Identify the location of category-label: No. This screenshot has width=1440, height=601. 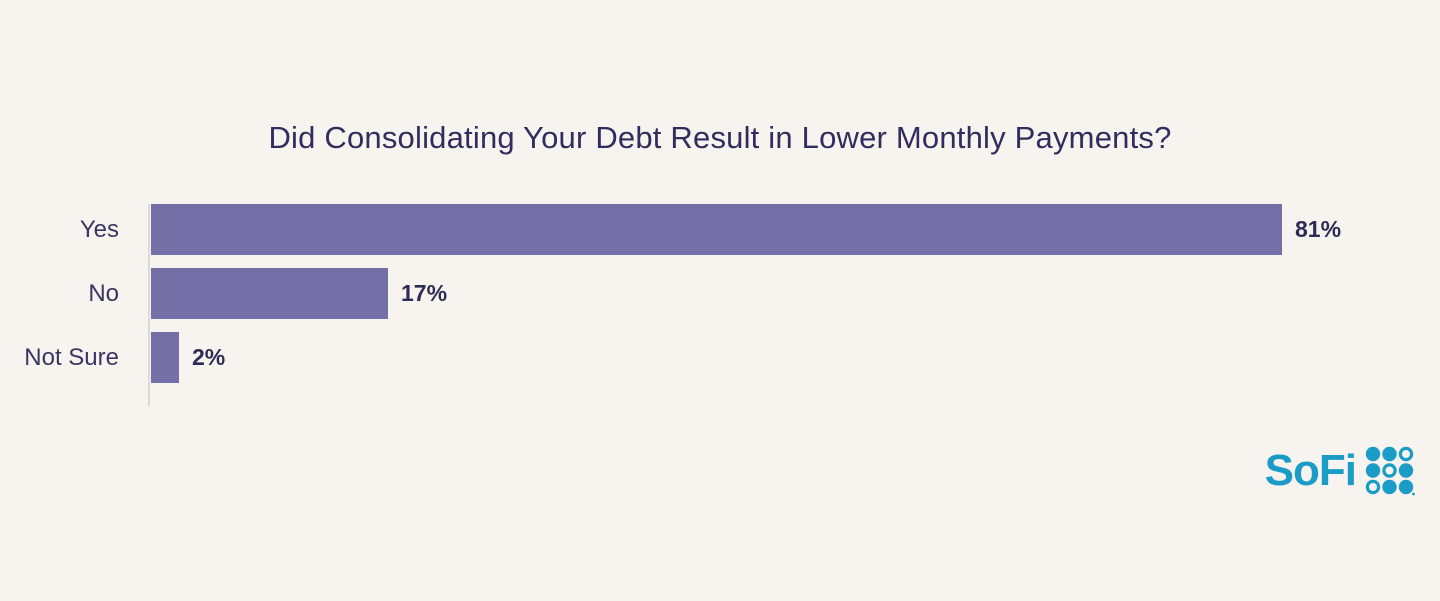
(103, 293).